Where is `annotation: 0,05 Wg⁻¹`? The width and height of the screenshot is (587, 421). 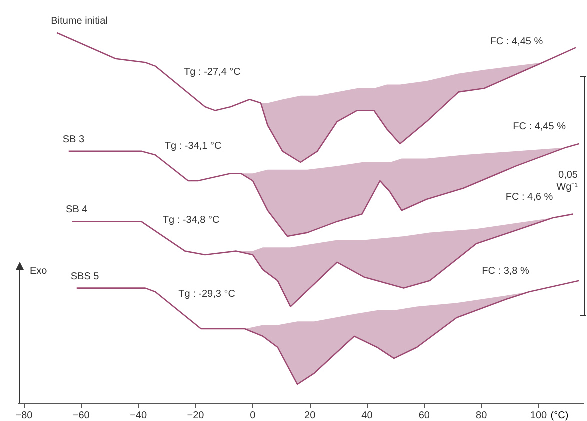 annotation: 0,05 Wg⁻¹ is located at coordinates (567, 181).